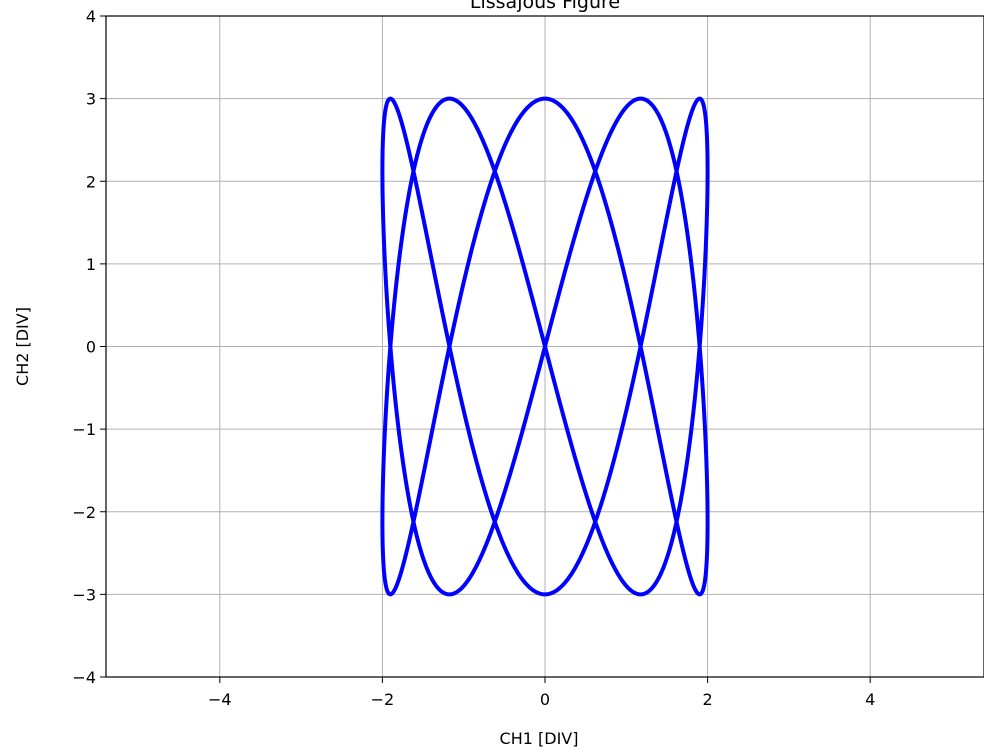 This screenshot has width=984, height=754. Describe the element at coordinates (870, 699) in the screenshot. I see `x-tick-label: 4` at that location.